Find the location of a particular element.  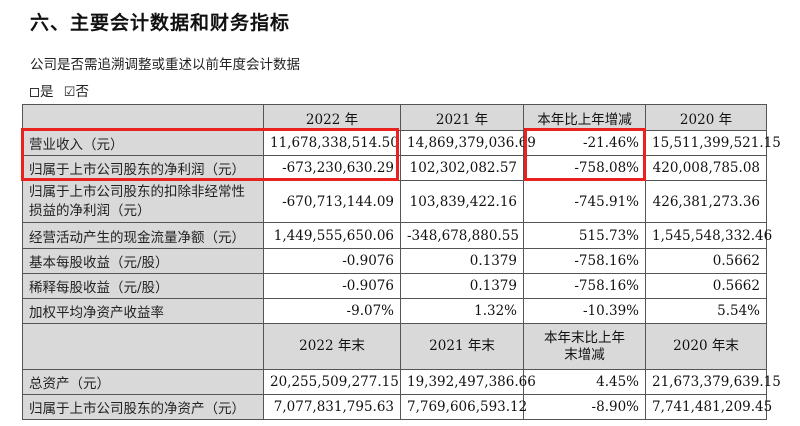

row-label: 加权平均净资产收益率 is located at coordinates (143, 311).